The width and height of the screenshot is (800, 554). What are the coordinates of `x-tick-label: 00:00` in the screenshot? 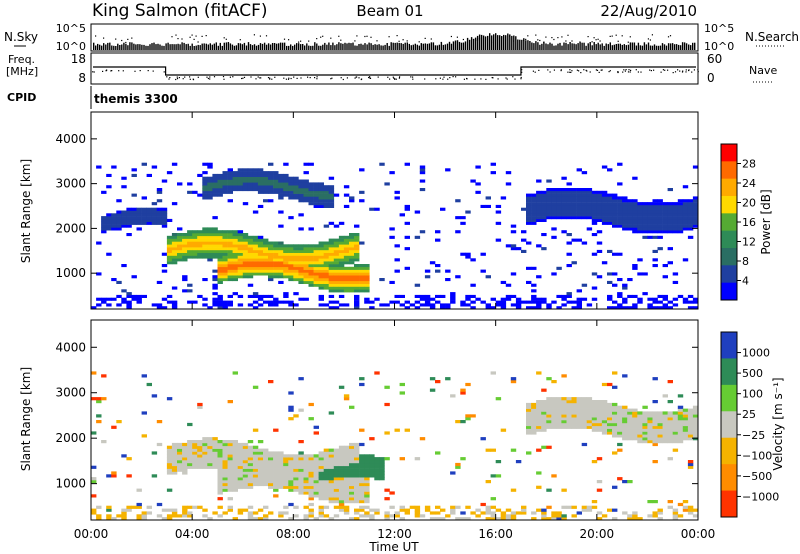 It's located at (91, 534).